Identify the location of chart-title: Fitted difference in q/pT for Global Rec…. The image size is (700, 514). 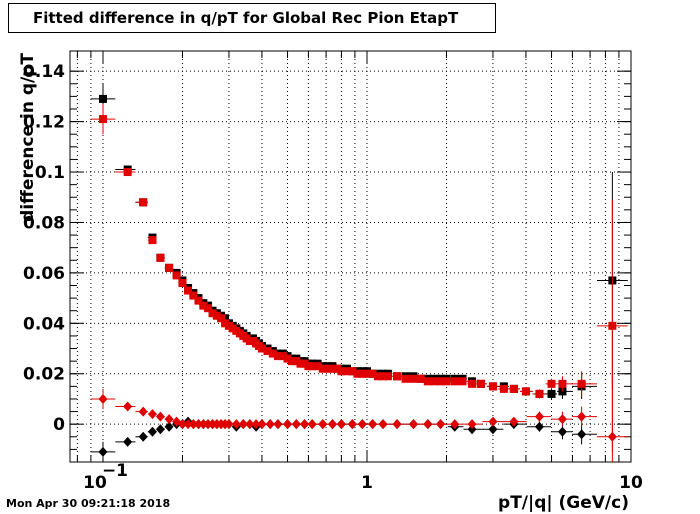
(252, 18).